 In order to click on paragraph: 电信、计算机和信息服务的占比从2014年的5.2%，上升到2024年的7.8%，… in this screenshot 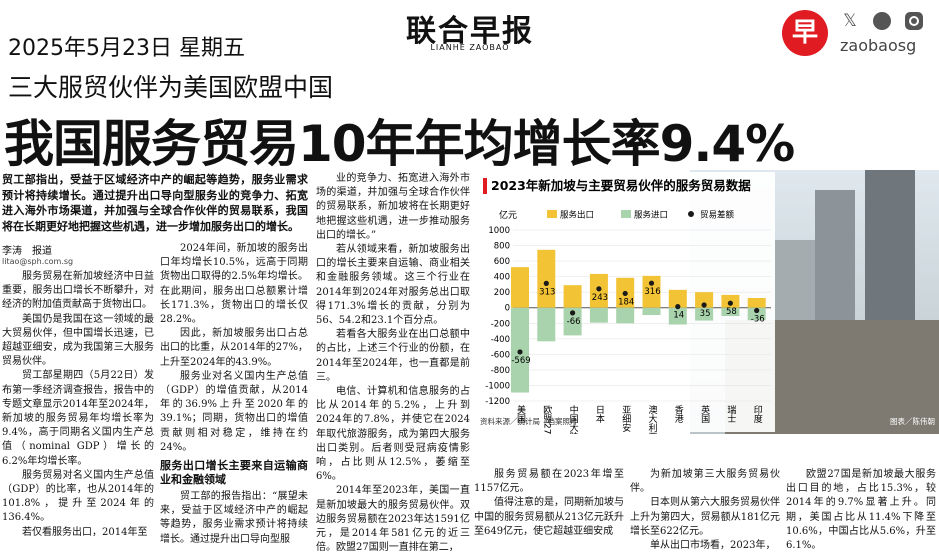, I will do `click(393, 434)`.